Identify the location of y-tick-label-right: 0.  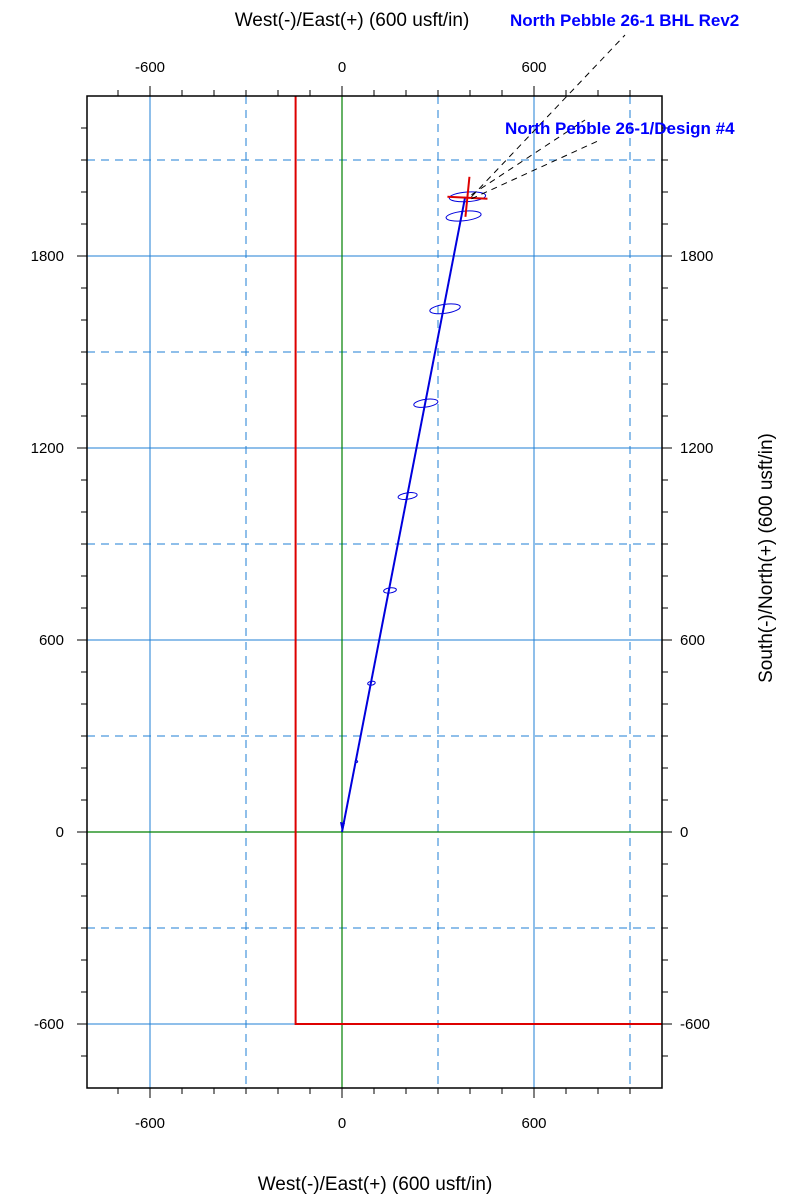
(684, 832).